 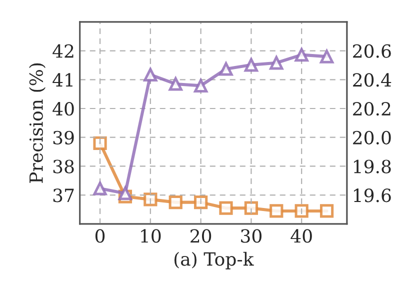 I want to click on y2-tick-label: 19.8, so click(x=372, y=167).